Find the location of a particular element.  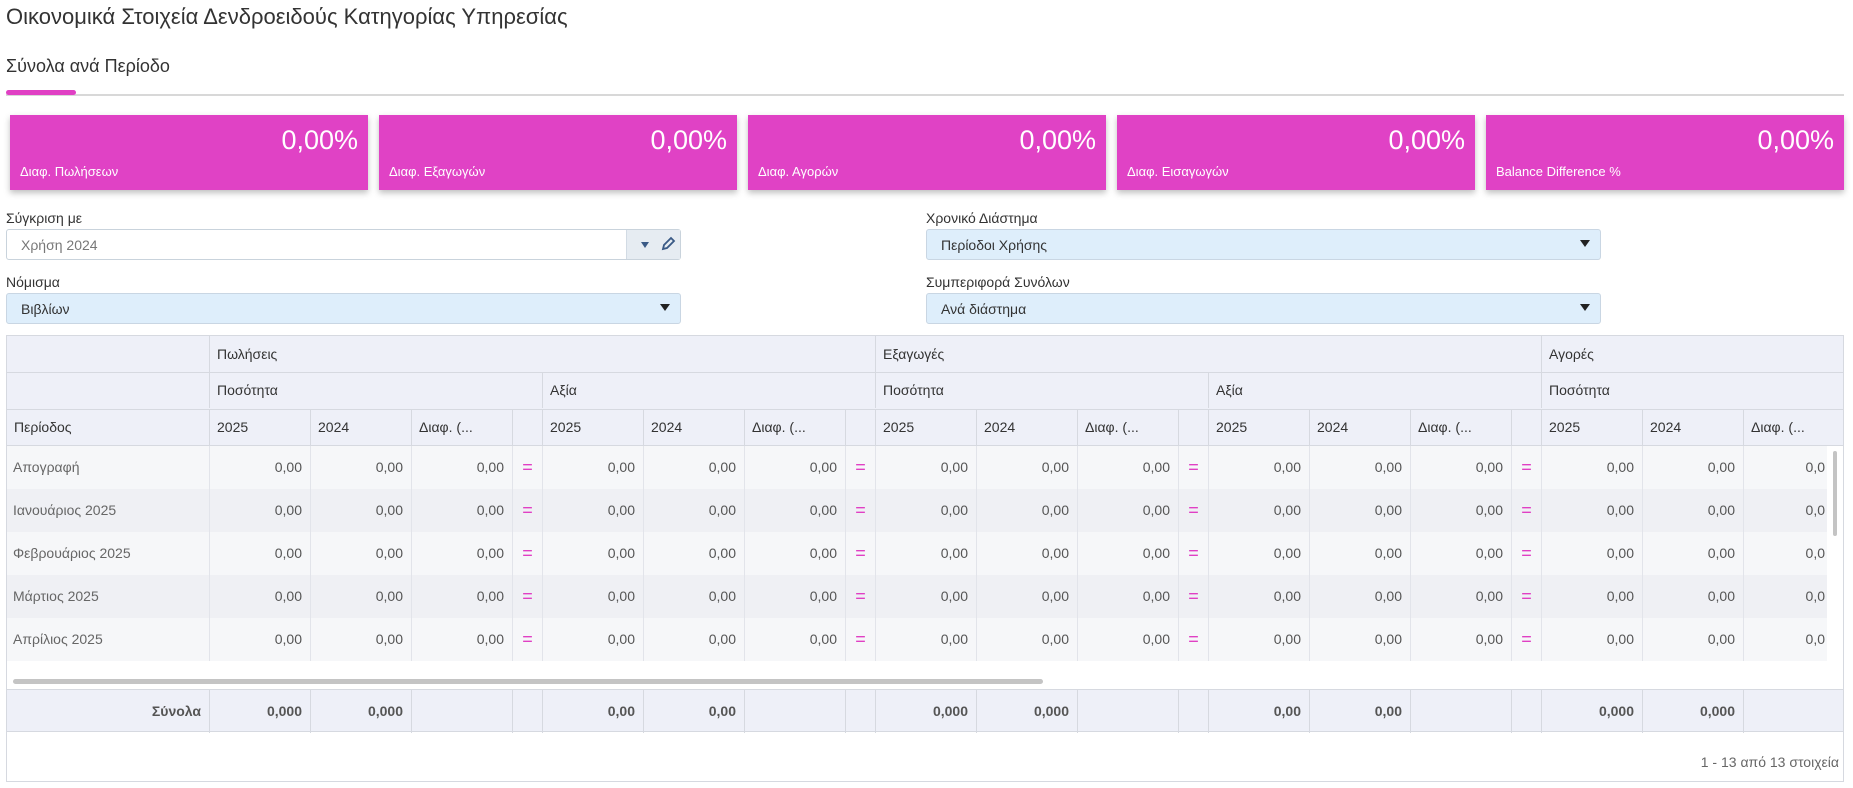

kpi-purchases-diff: 0,00% Διαφ. Αγορών is located at coordinates (927, 152).